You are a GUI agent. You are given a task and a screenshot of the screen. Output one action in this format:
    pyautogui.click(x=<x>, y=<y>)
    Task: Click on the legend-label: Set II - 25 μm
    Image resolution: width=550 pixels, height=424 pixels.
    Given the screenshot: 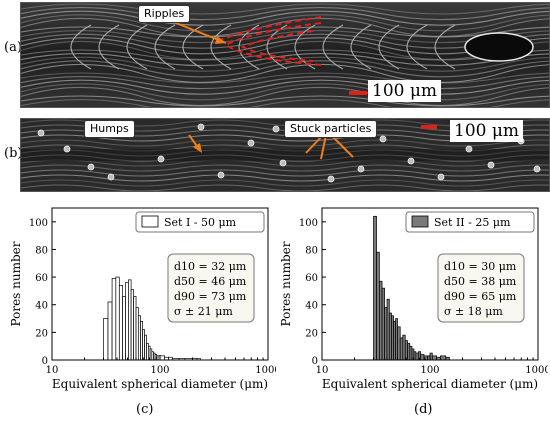 What is the action you would take?
    pyautogui.click(x=472, y=222)
    